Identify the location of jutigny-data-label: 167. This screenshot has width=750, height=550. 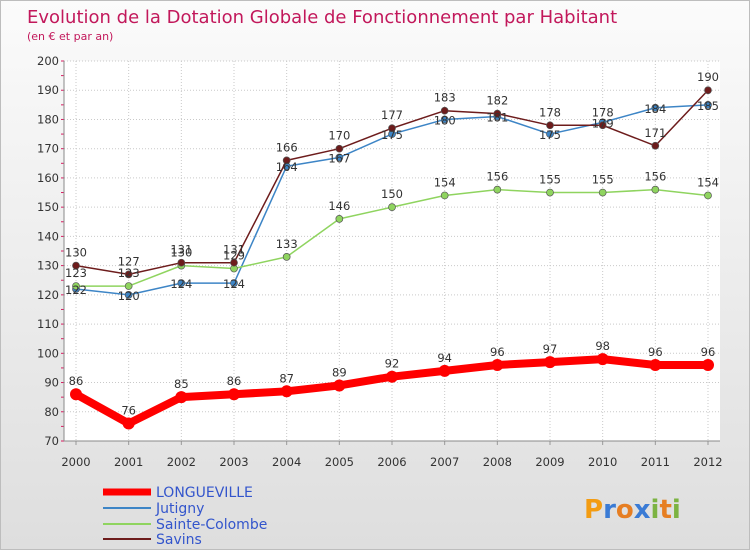
(339, 158).